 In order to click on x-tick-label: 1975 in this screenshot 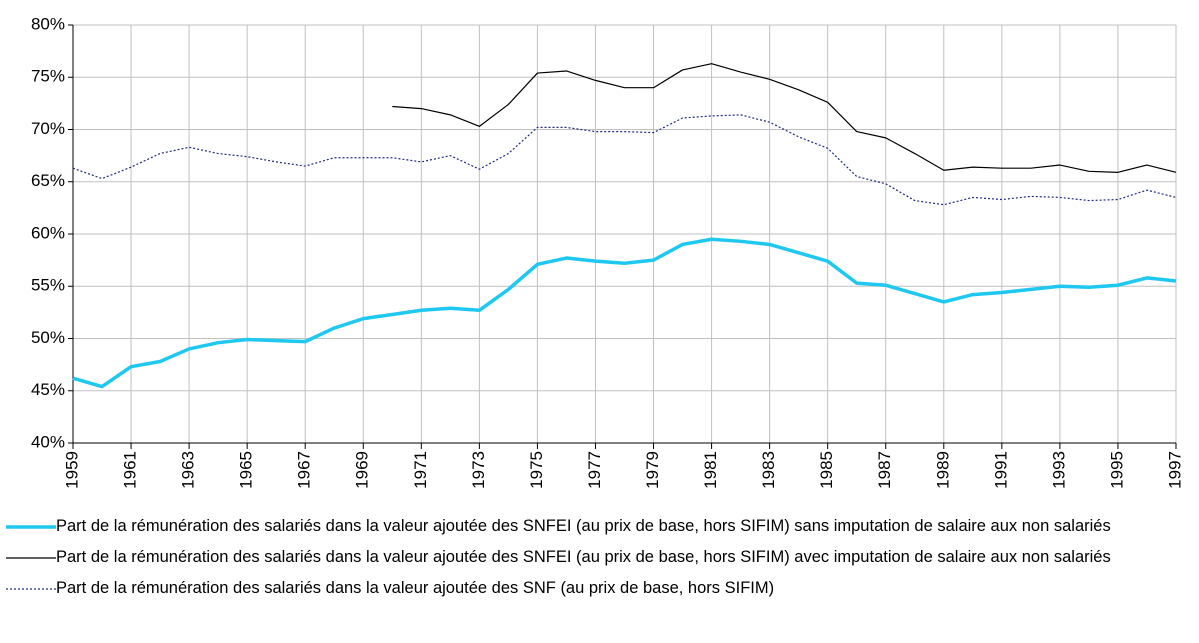, I will do `click(536, 470)`.